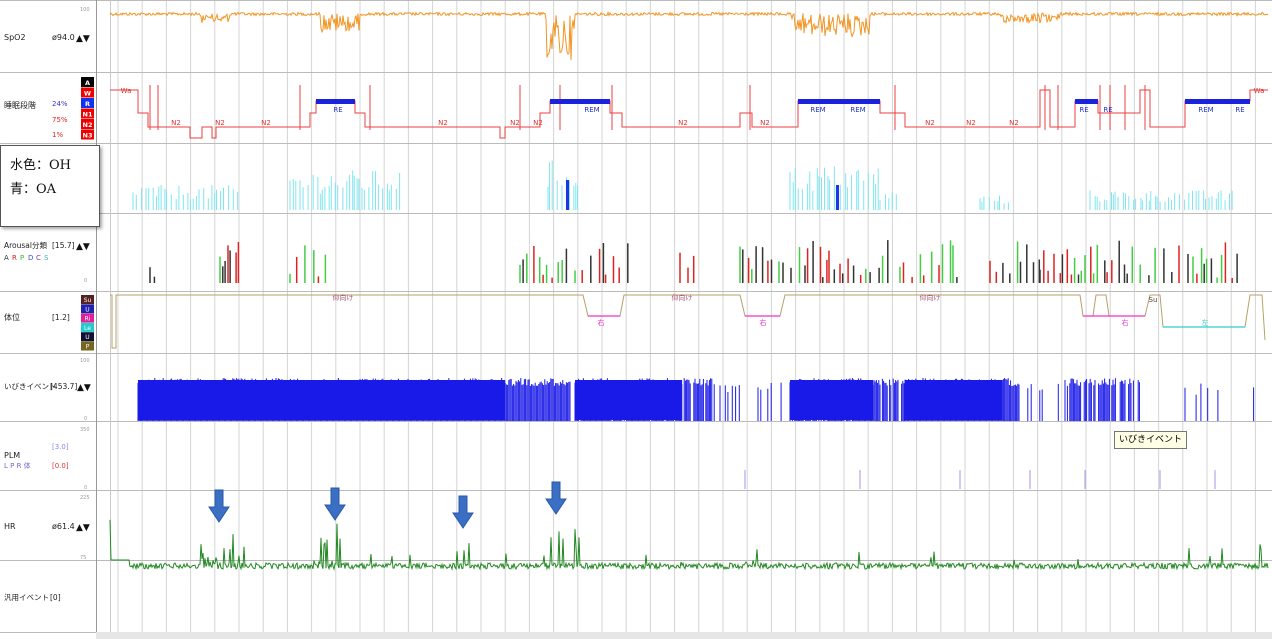 Image resolution: width=1272 pixels, height=639 pixels. Describe the element at coordinates (60, 104) in the screenshot. I see `stage-pct-1: 24%` at that location.